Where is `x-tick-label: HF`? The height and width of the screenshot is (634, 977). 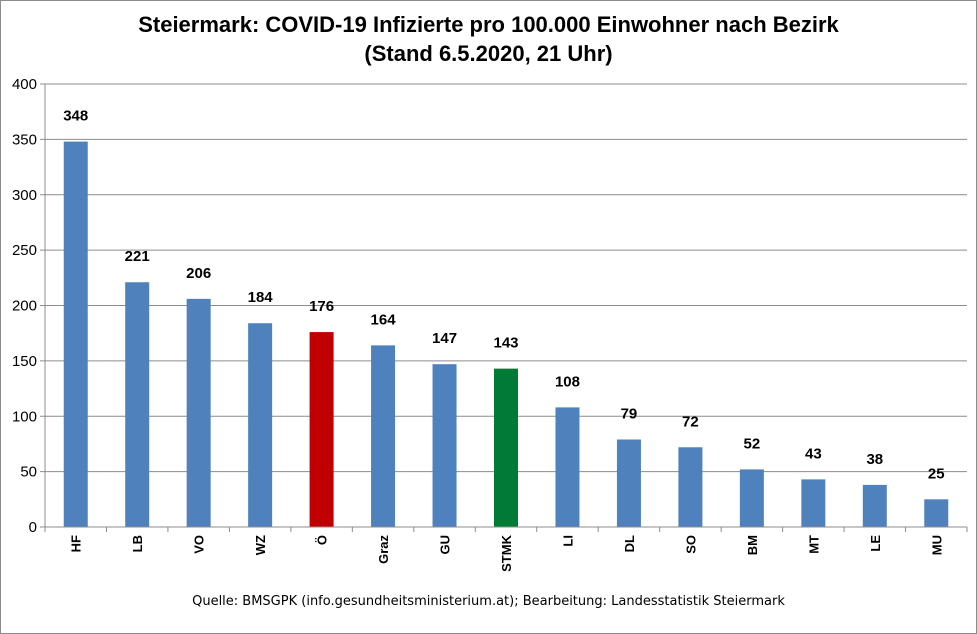
x-tick-label: HF is located at coordinates (76, 543).